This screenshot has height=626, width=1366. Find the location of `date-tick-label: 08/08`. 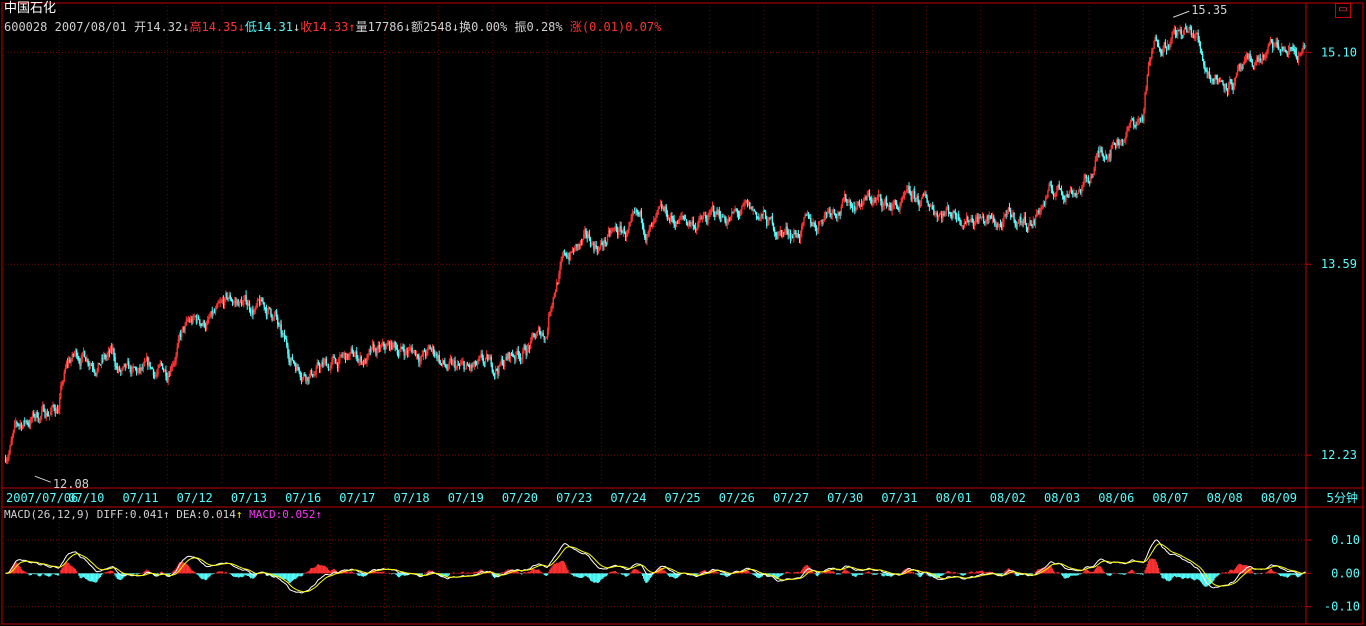

date-tick-label: 08/08 is located at coordinates (1225, 498).